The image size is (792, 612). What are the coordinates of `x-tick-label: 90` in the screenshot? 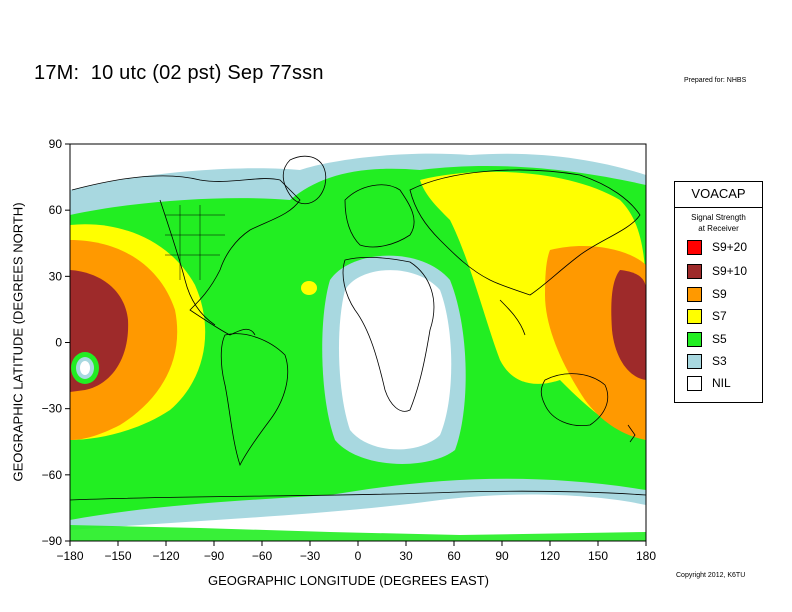 It's located at (502, 556).